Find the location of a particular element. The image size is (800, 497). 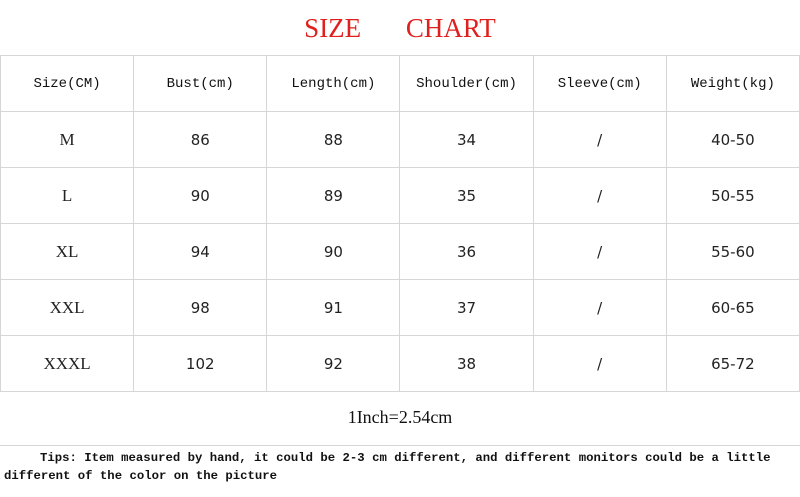

cell: 92 is located at coordinates (333, 363).